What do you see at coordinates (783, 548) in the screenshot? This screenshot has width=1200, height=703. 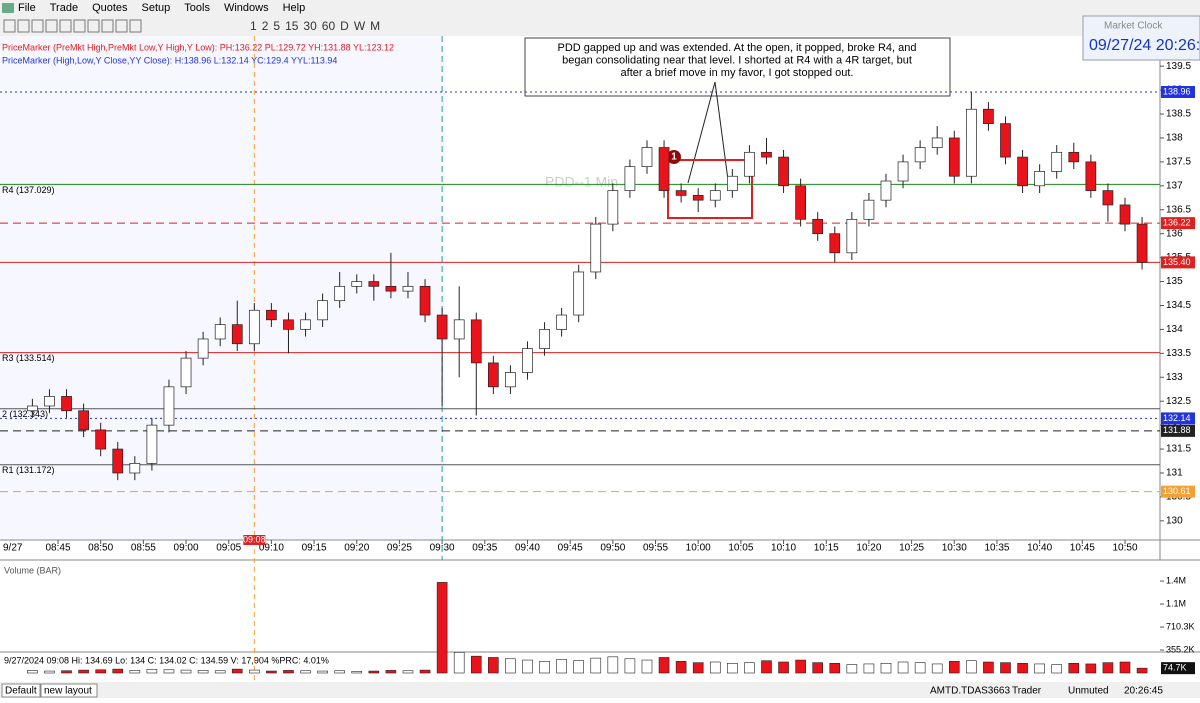 I see `x-tick-label: 10:10` at bounding box center [783, 548].